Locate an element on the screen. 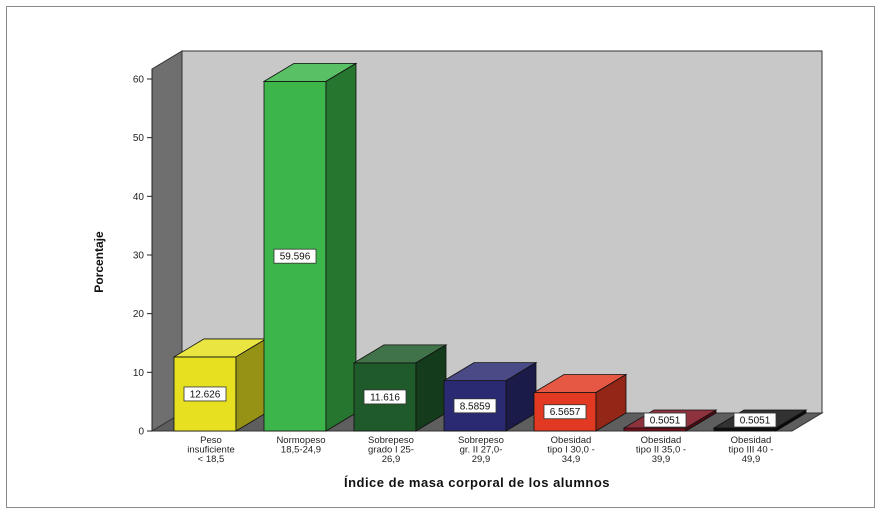 This screenshot has width=883, height=516. y-axis: 0 10 20 30 40 50 60 is located at coordinates (143, 253).